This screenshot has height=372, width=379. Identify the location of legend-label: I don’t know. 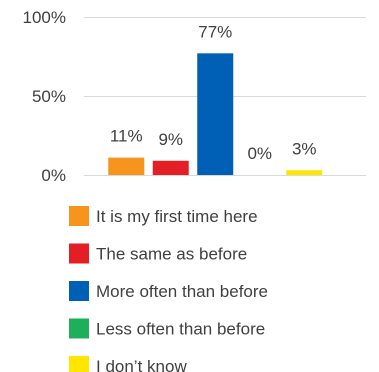
(141, 364).